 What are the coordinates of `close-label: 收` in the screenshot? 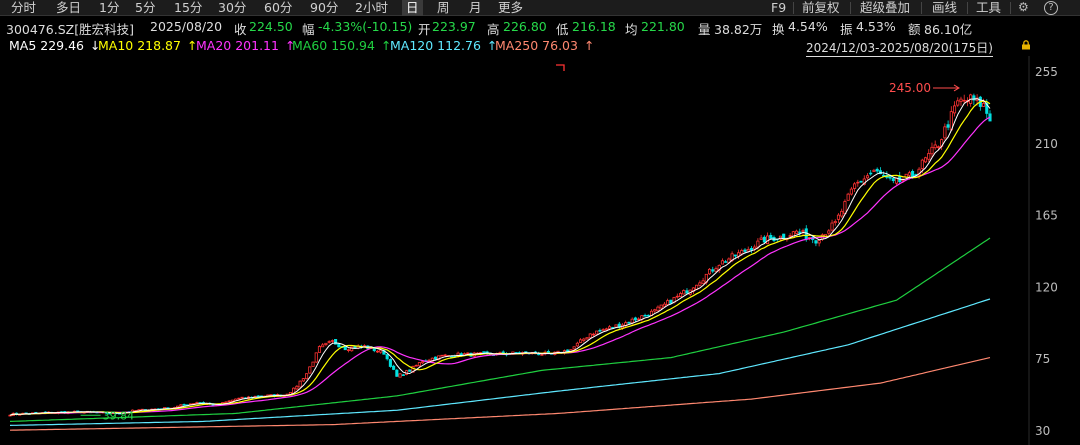 It's located at (240, 29).